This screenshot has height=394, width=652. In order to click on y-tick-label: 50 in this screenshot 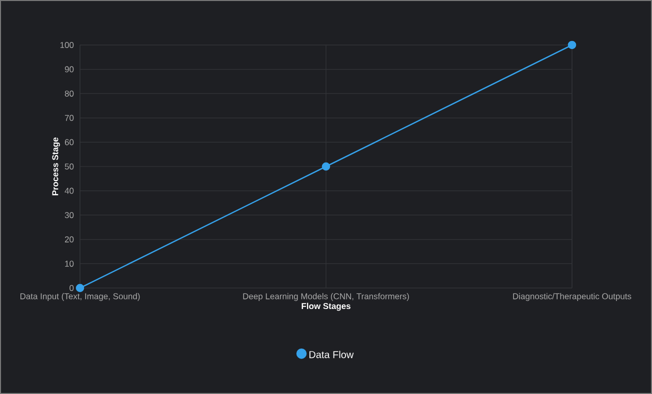, I will do `click(69, 166)`.